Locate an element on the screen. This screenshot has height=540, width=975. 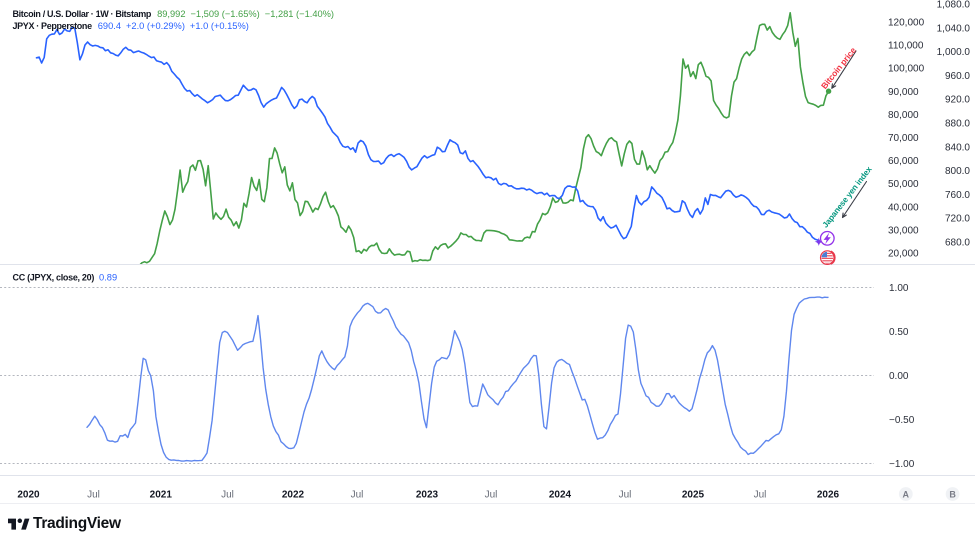
svg-text: 2024 is located at coordinates (560, 495).